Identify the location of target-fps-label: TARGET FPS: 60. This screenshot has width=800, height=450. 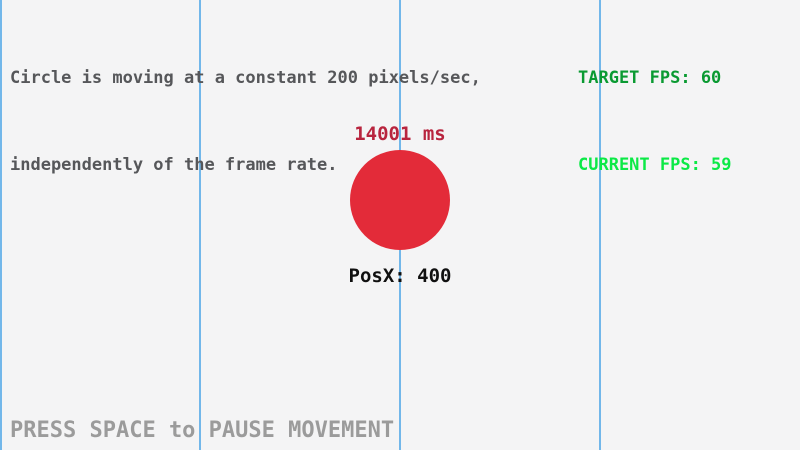
(650, 78).